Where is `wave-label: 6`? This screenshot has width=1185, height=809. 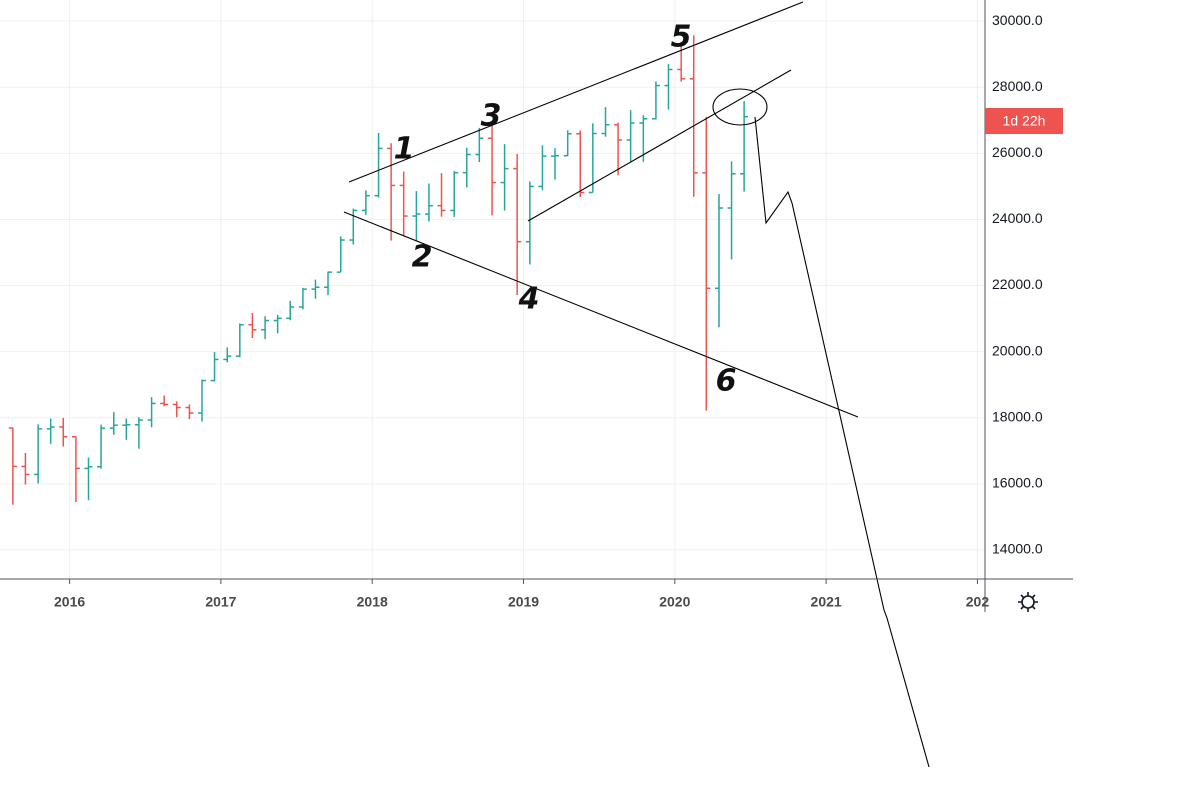 wave-label: 6 is located at coordinates (726, 381).